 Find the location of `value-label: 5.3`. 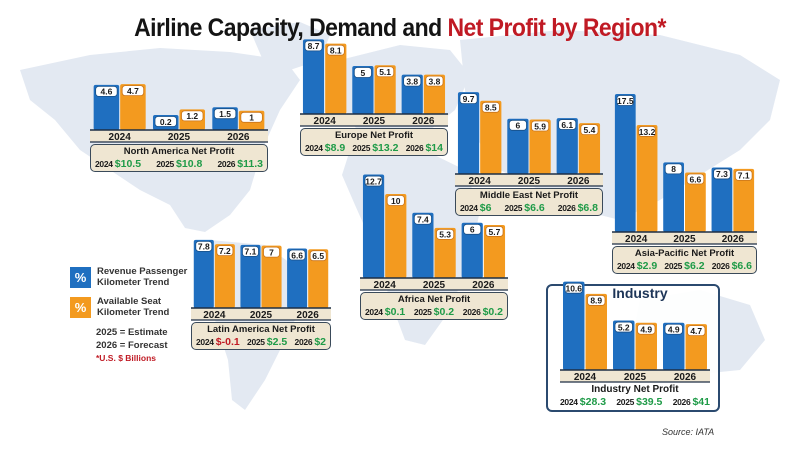

value-label: 5.3 is located at coordinates (445, 235).